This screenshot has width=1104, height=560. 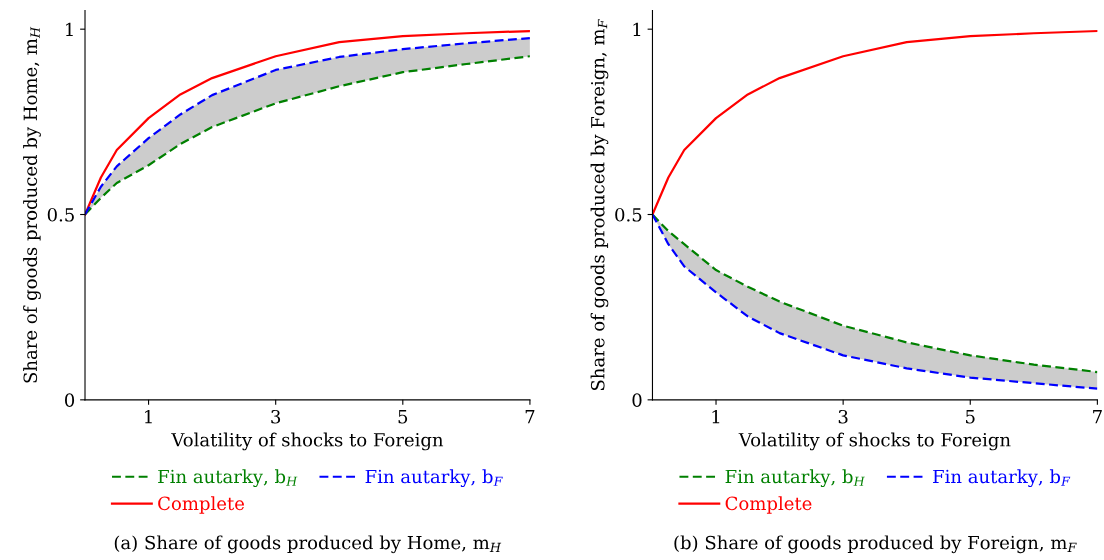 I want to click on y-axis-title: Share of goods produced by Foreign, m$_{F}$, so click(x=599, y=205).